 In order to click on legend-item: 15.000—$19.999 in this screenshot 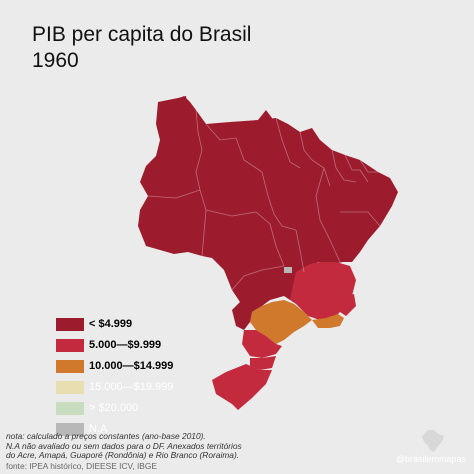, I will do `click(114, 387)`.